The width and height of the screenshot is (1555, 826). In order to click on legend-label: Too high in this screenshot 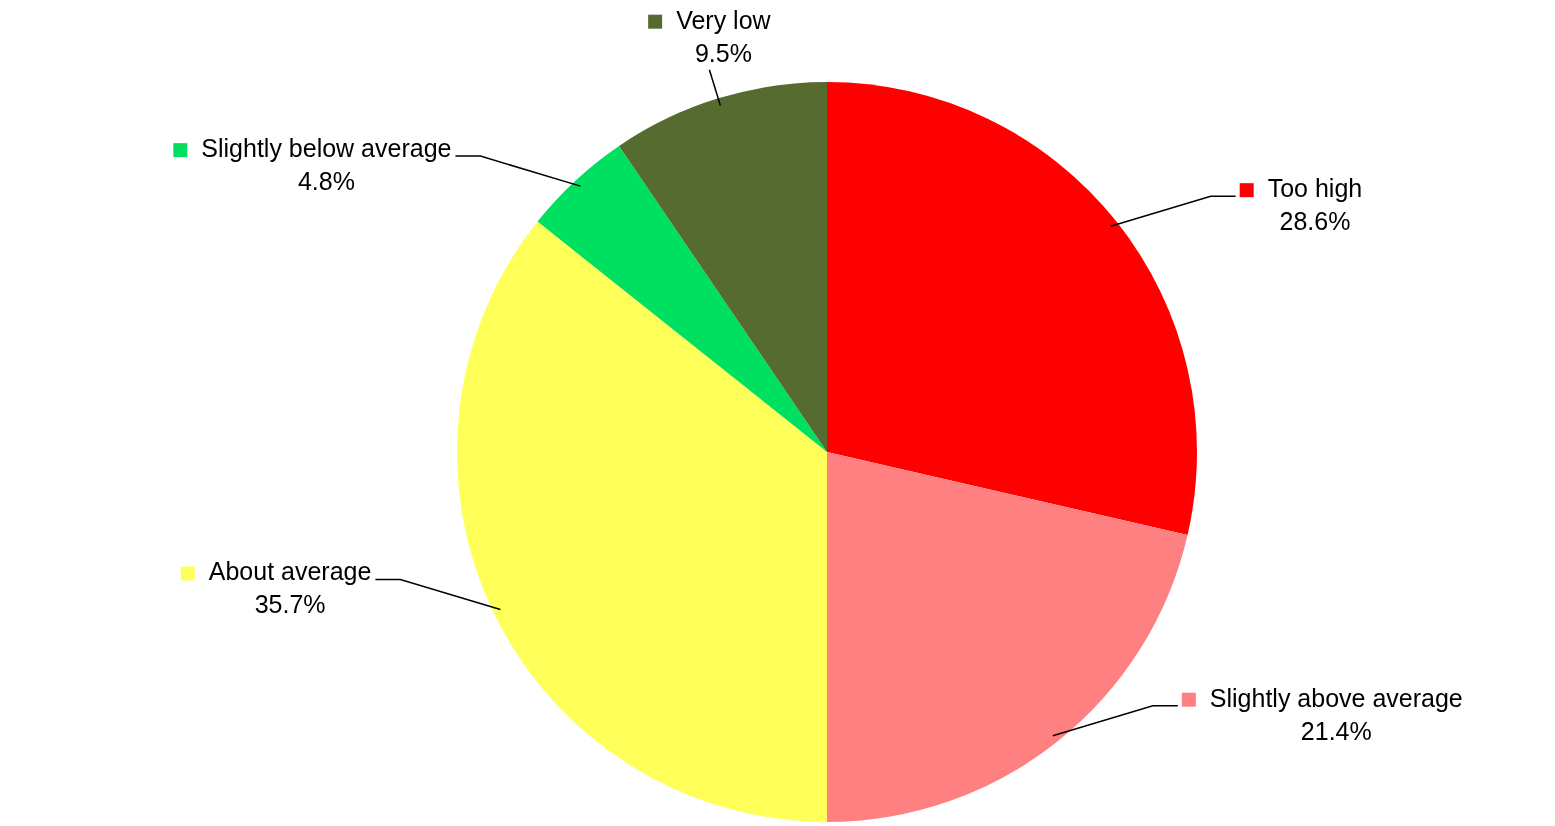, I will do `click(1315, 188)`.